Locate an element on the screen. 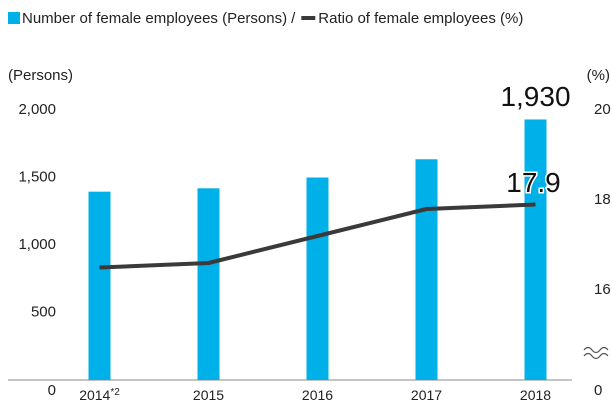 This screenshot has height=403, width=612. legend-label: Number of female employees (Persons) is located at coordinates (154, 18).